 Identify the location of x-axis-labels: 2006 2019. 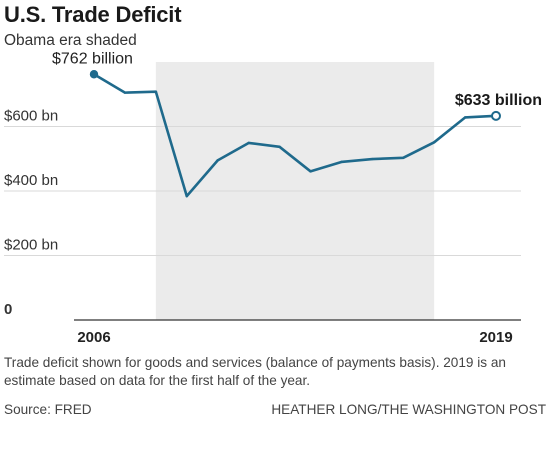
(294, 337).